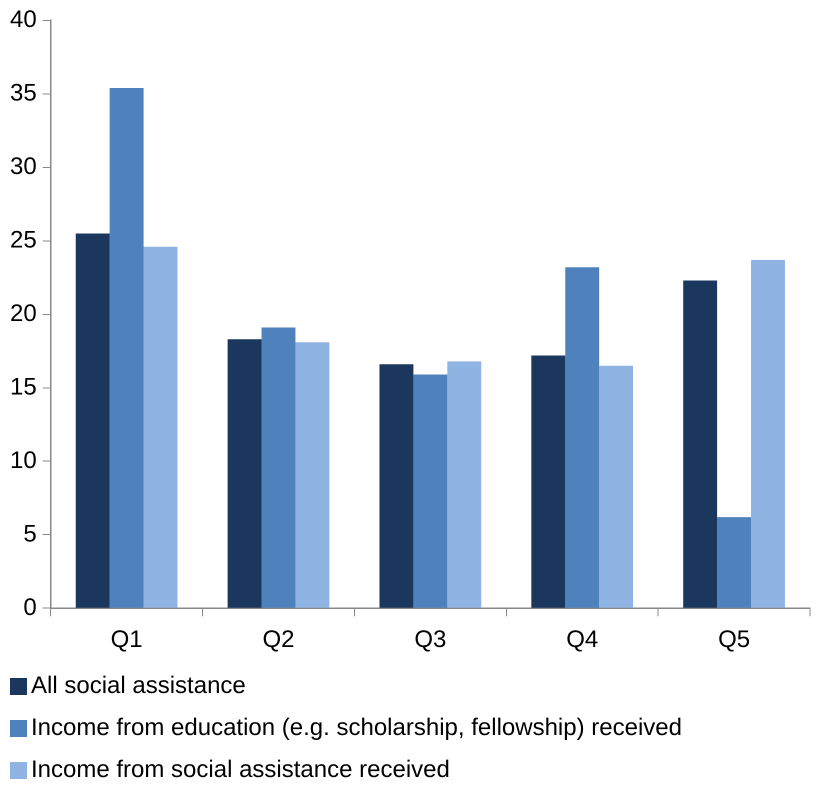 This screenshot has width=832, height=790. I want to click on x-tick-label: Q5, so click(734, 640).